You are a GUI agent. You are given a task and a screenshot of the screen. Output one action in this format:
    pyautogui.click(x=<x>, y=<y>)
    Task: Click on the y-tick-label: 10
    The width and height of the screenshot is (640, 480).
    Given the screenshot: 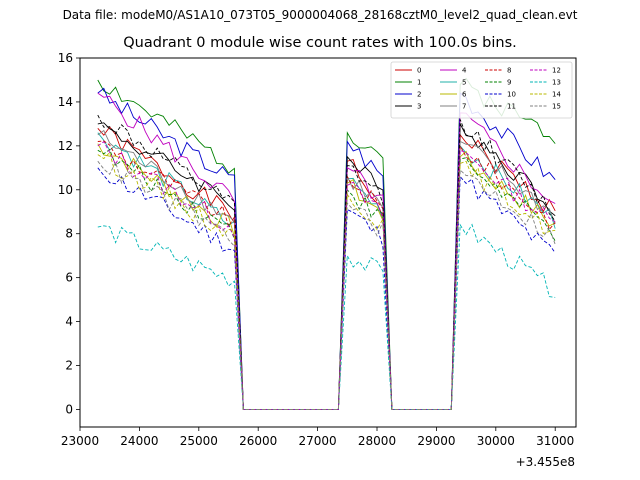 What is the action you would take?
    pyautogui.click(x=65, y=190)
    